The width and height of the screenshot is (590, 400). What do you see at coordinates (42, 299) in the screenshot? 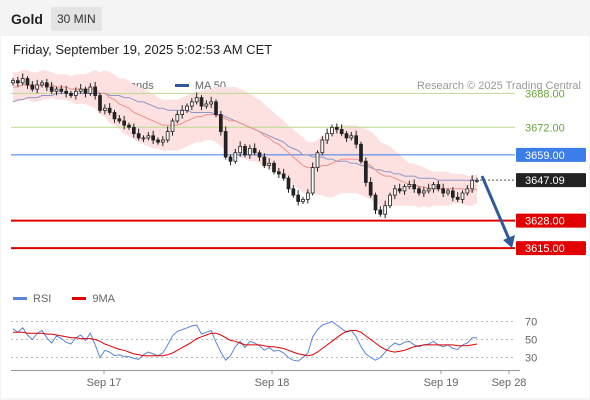
I see `legend-label-rsi: RSI` at bounding box center [42, 299].